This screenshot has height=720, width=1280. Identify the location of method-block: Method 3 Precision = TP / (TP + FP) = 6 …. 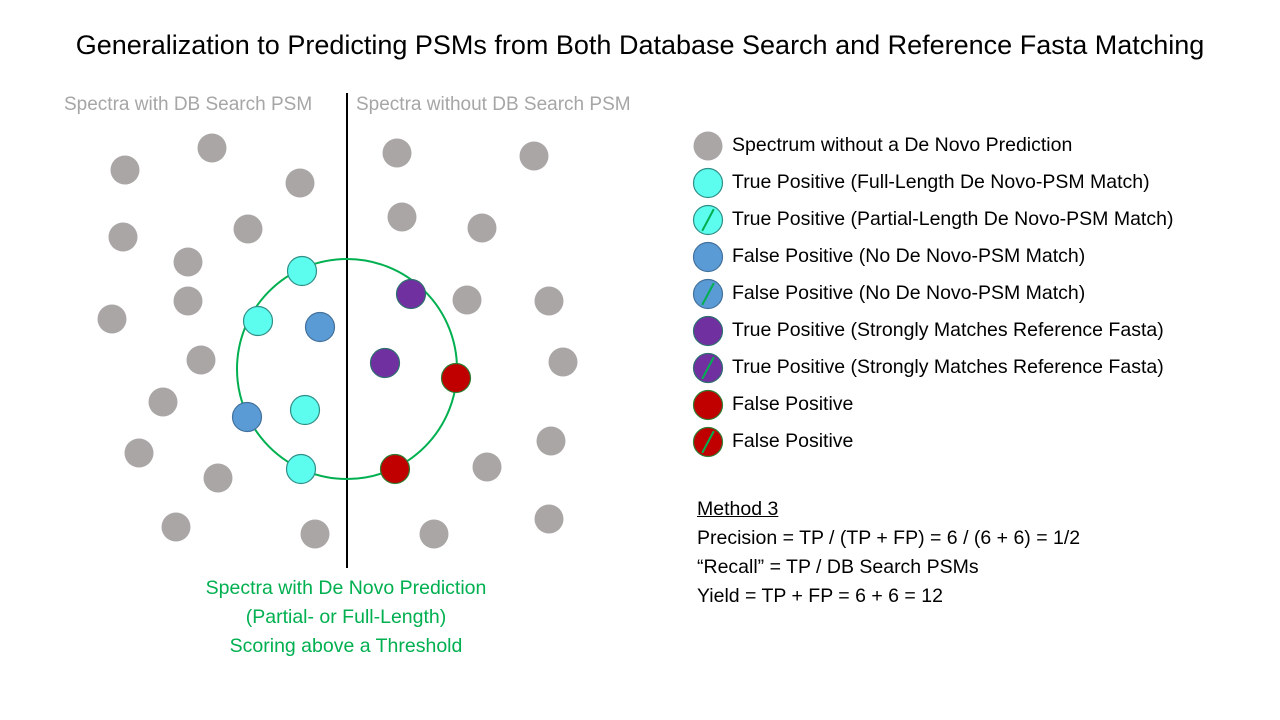
(888, 553).